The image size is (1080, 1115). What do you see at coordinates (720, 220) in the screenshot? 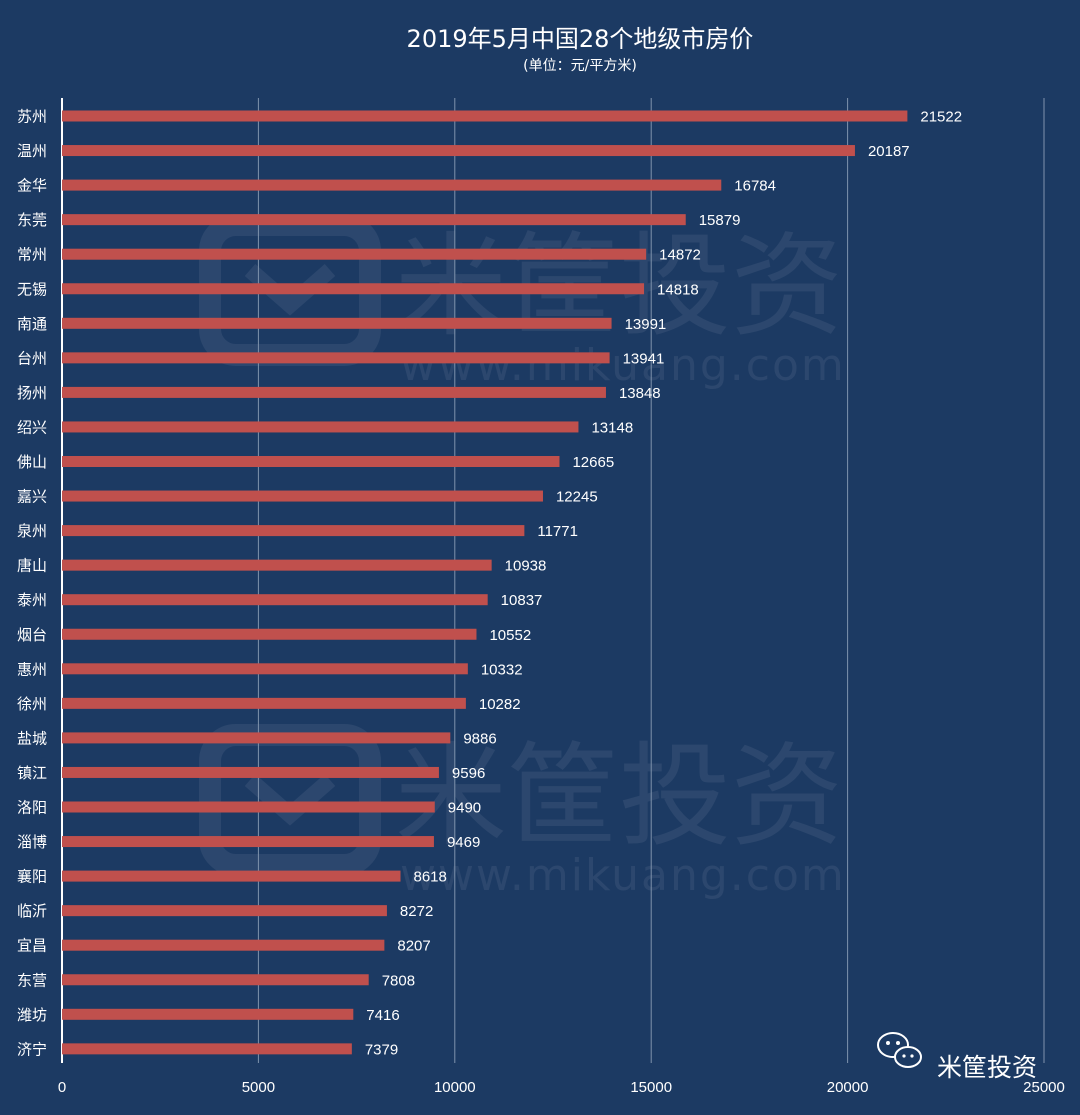
I see `data-label: 15879` at bounding box center [720, 220].